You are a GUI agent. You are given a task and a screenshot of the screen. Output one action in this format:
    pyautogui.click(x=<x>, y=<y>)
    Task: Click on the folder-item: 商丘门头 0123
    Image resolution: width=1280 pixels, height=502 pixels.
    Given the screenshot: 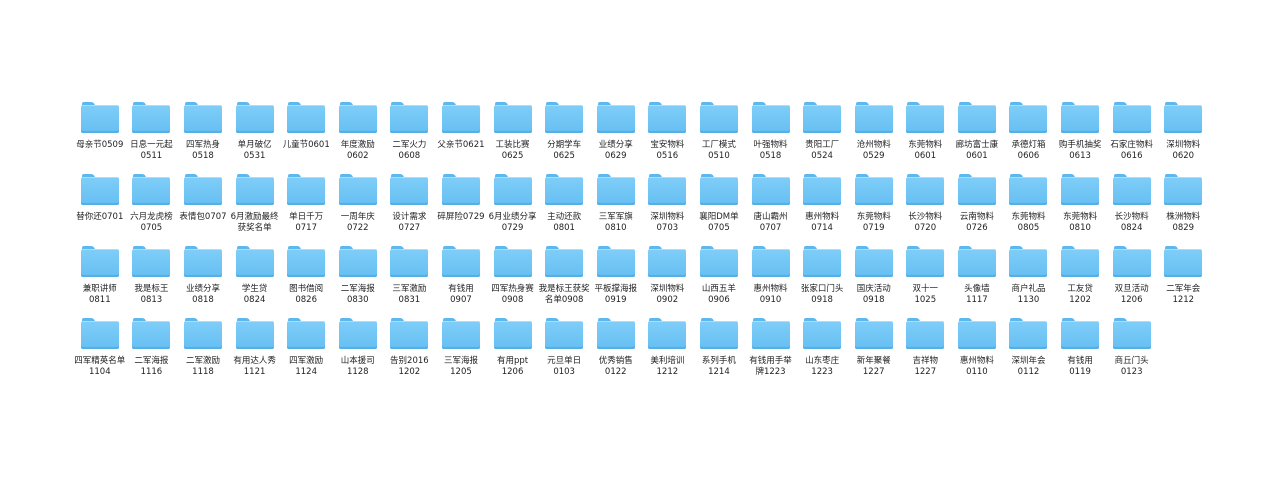 What is the action you would take?
    pyautogui.click(x=1132, y=352)
    